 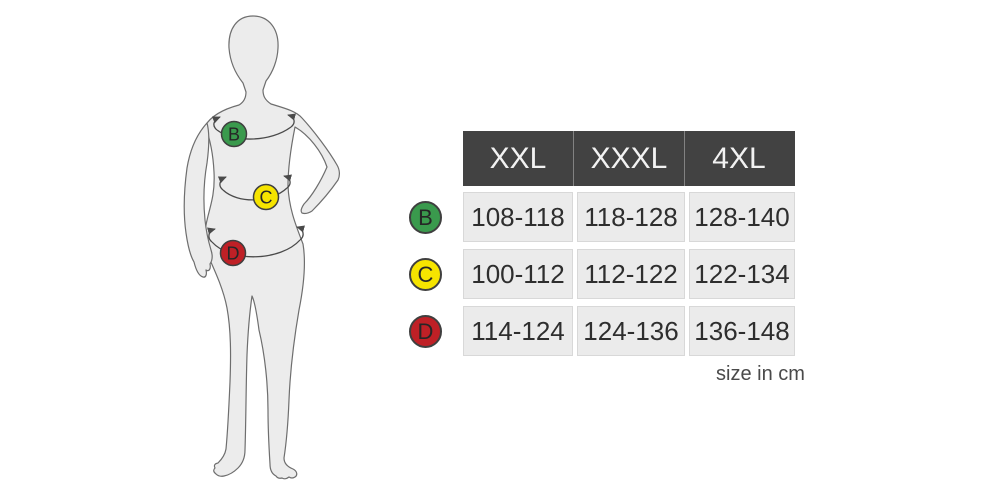 I want to click on units-note: size in cm, so click(x=760, y=374).